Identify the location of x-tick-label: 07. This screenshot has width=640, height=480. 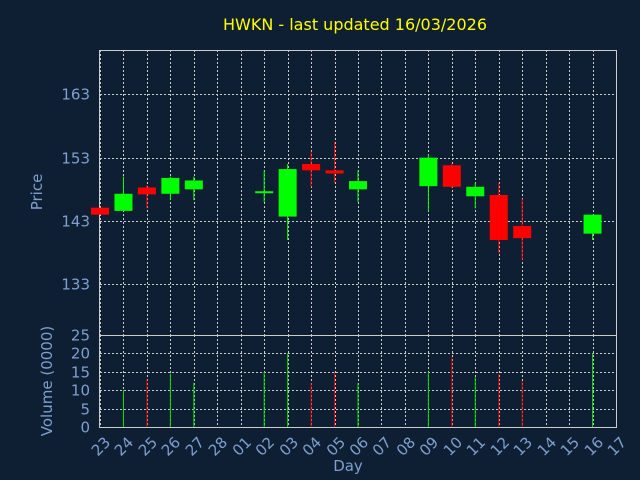
(382, 446).